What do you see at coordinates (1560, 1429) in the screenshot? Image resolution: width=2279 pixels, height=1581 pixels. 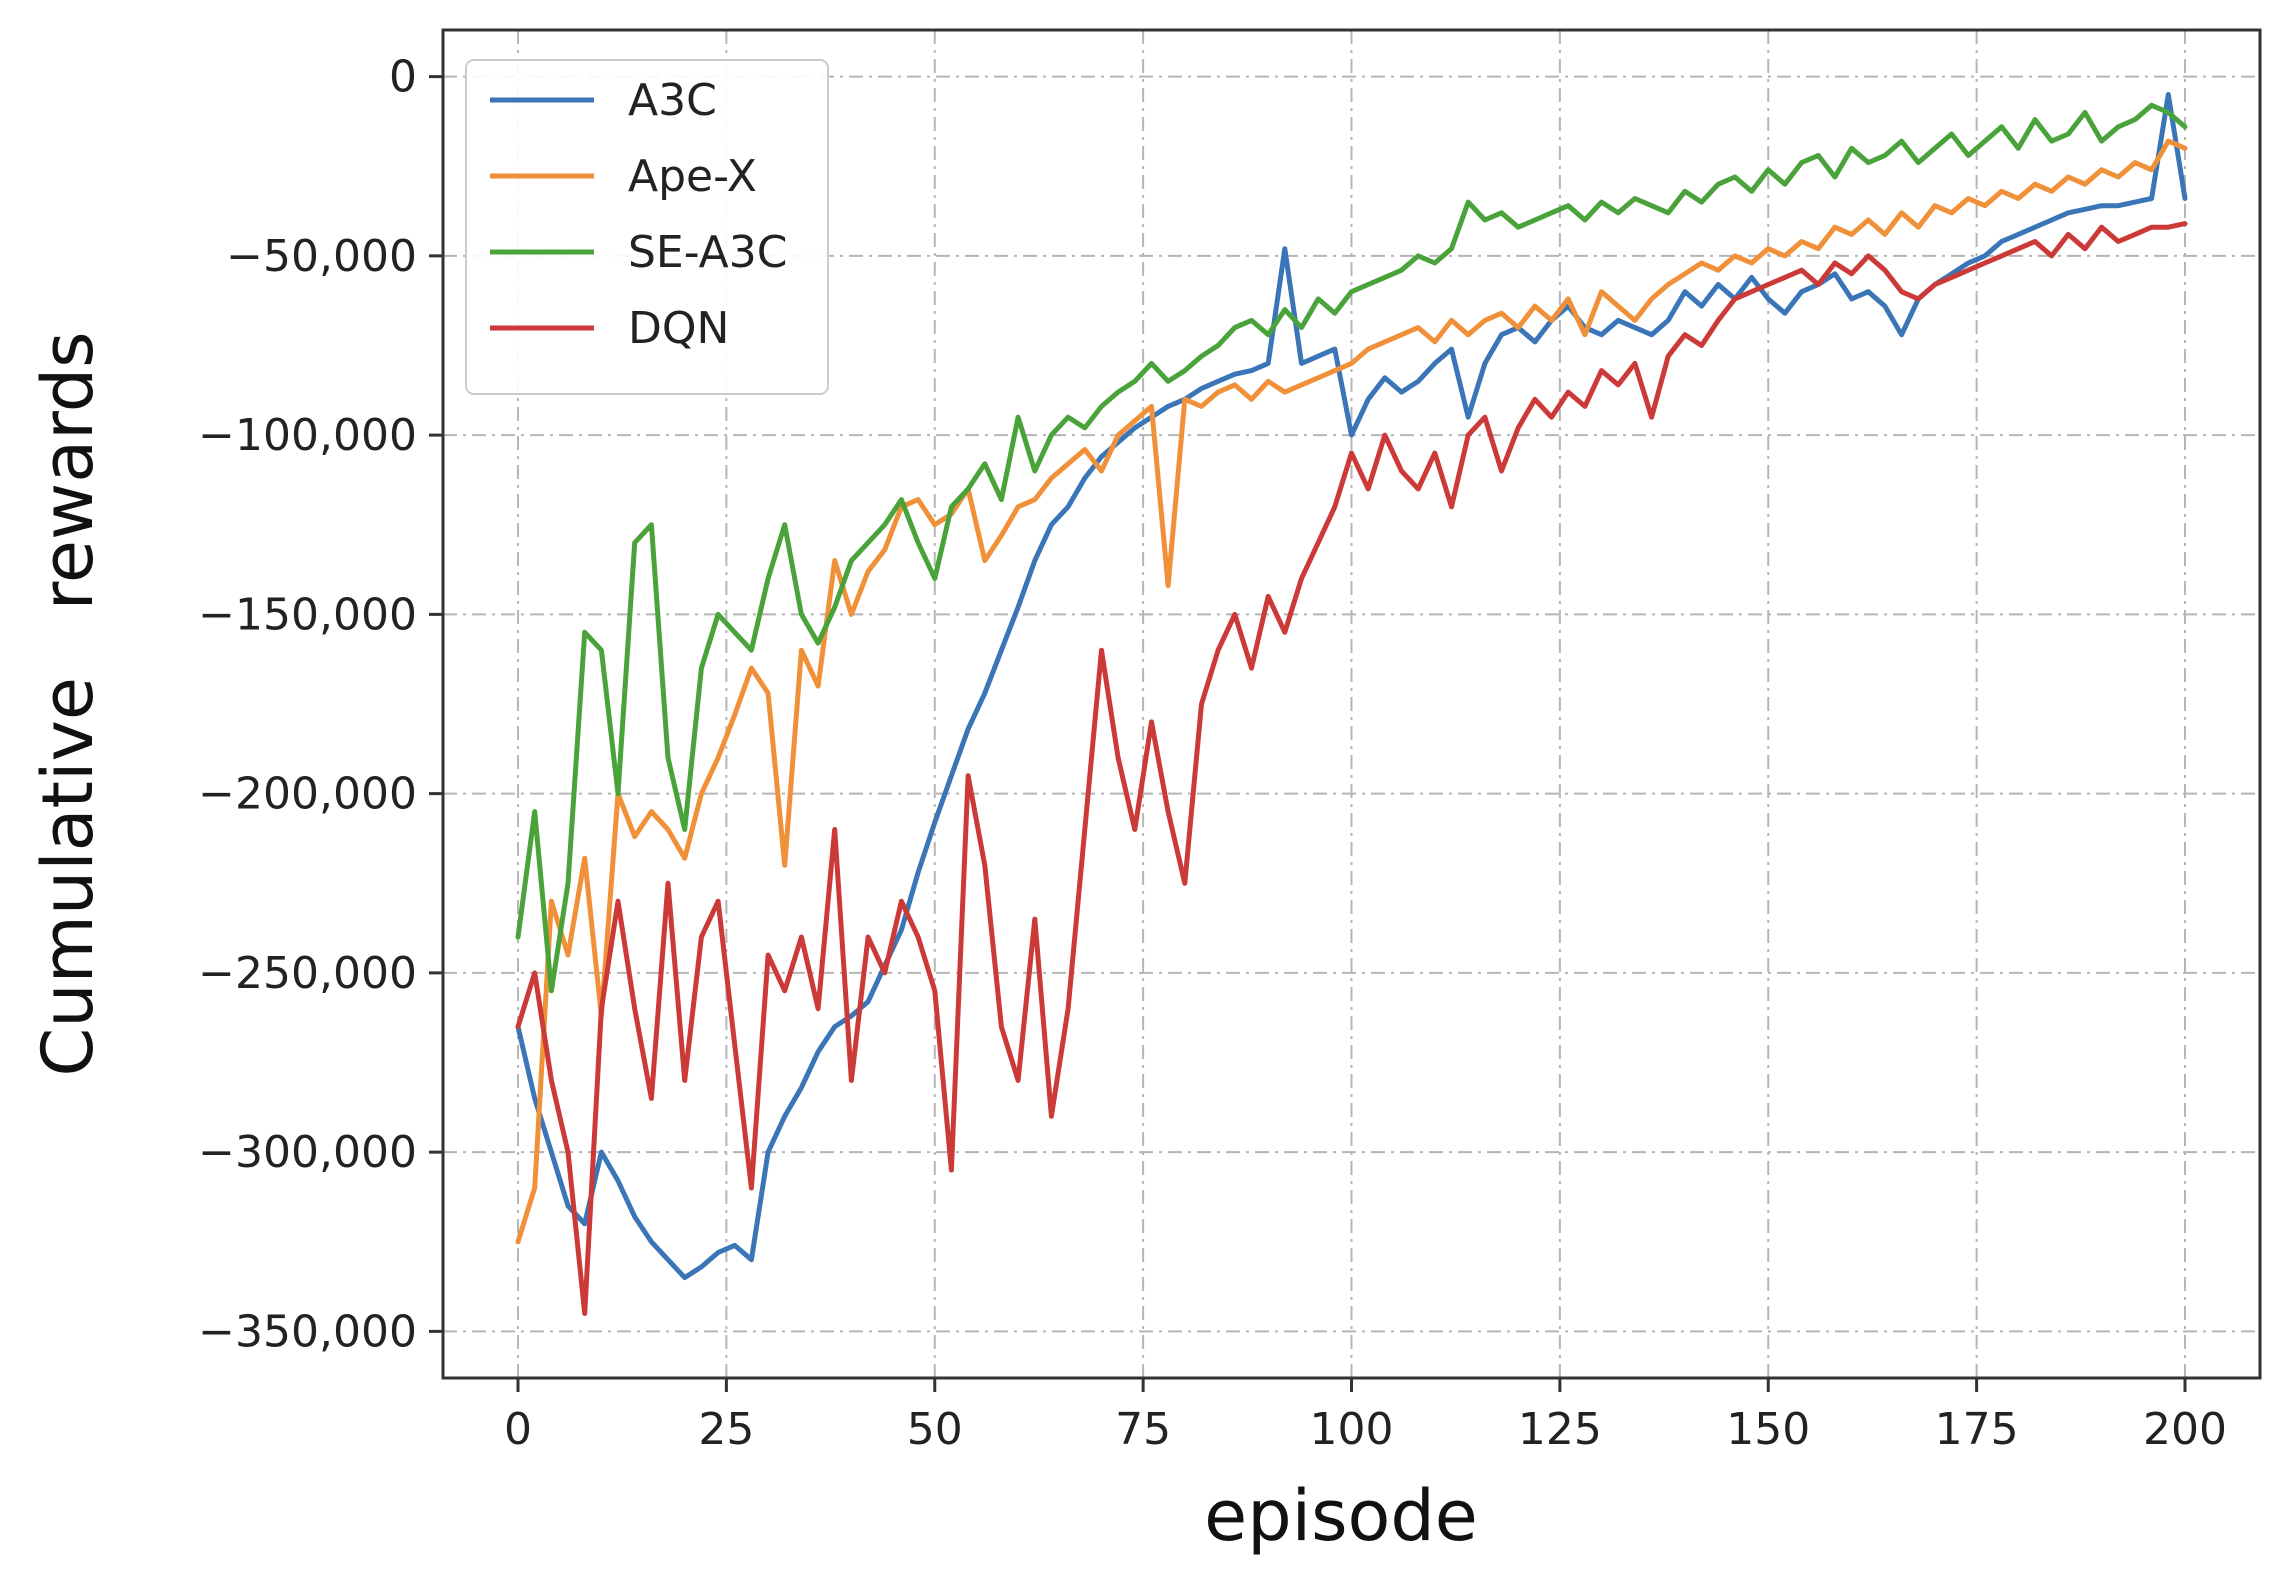 I see `x-tick-label: 125` at bounding box center [1560, 1429].